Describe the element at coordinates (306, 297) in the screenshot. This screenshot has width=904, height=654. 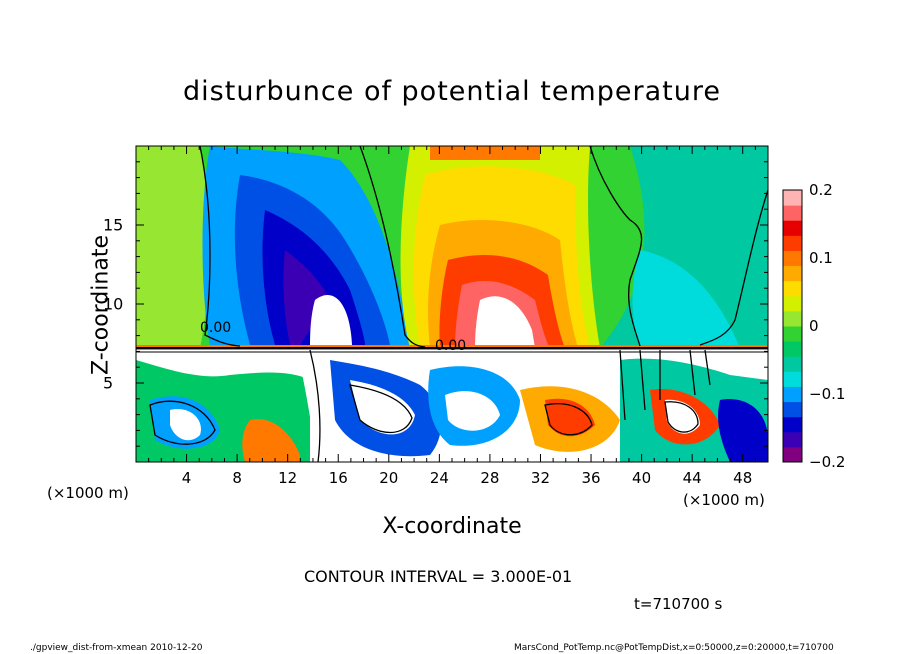
I see `field-blue-core` at that location.